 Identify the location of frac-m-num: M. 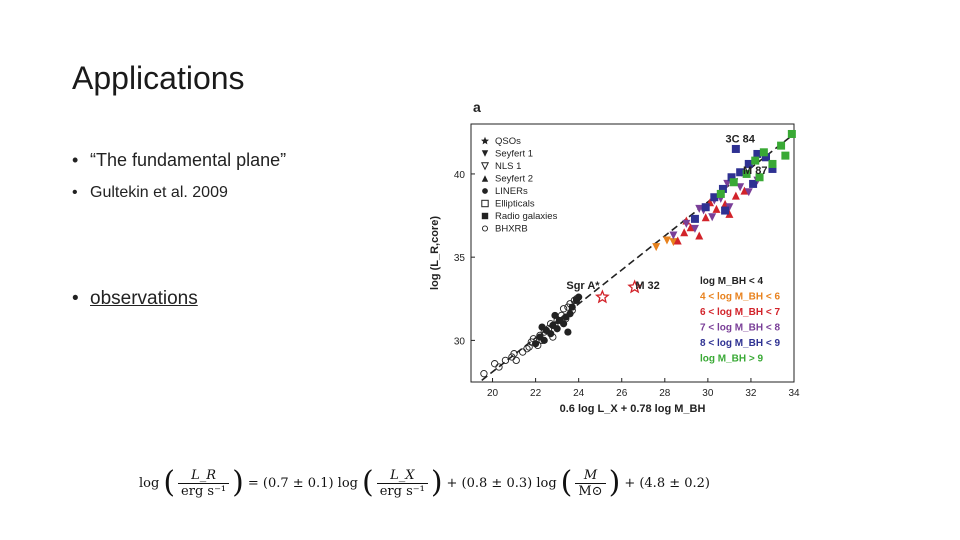
(590, 475).